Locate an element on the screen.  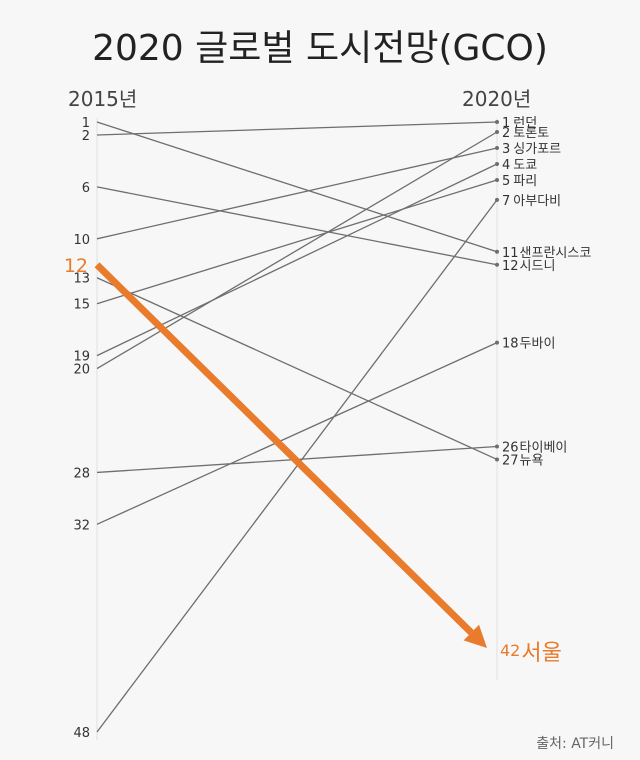
right-tick-city: 서울 is located at coordinates (541, 653).